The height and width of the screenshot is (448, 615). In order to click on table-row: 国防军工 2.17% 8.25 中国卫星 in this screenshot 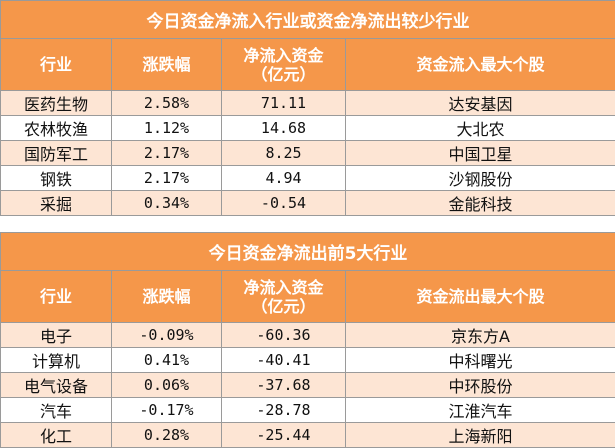, I will do `click(308, 153)`.